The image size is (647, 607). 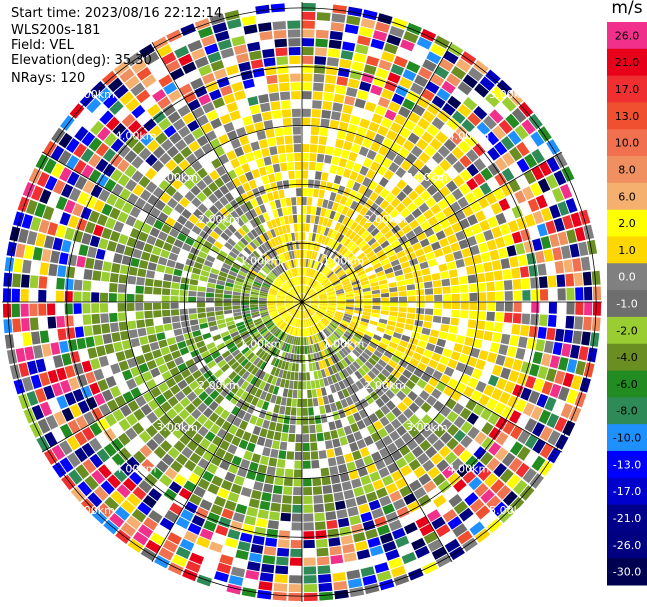 I want to click on elevation-label: Elevation(deg): 35.30, so click(x=81, y=60).